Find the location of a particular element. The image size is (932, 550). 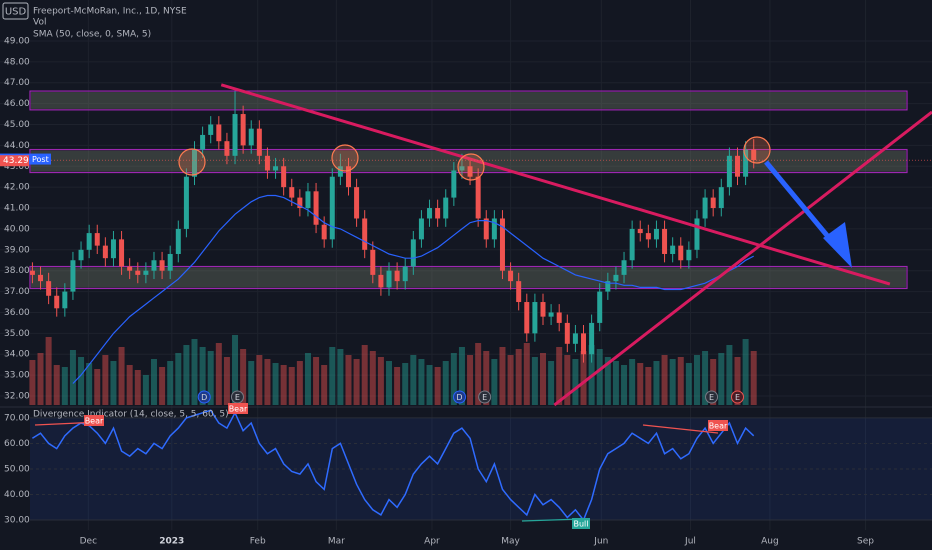

event-label: D is located at coordinates (204, 397).